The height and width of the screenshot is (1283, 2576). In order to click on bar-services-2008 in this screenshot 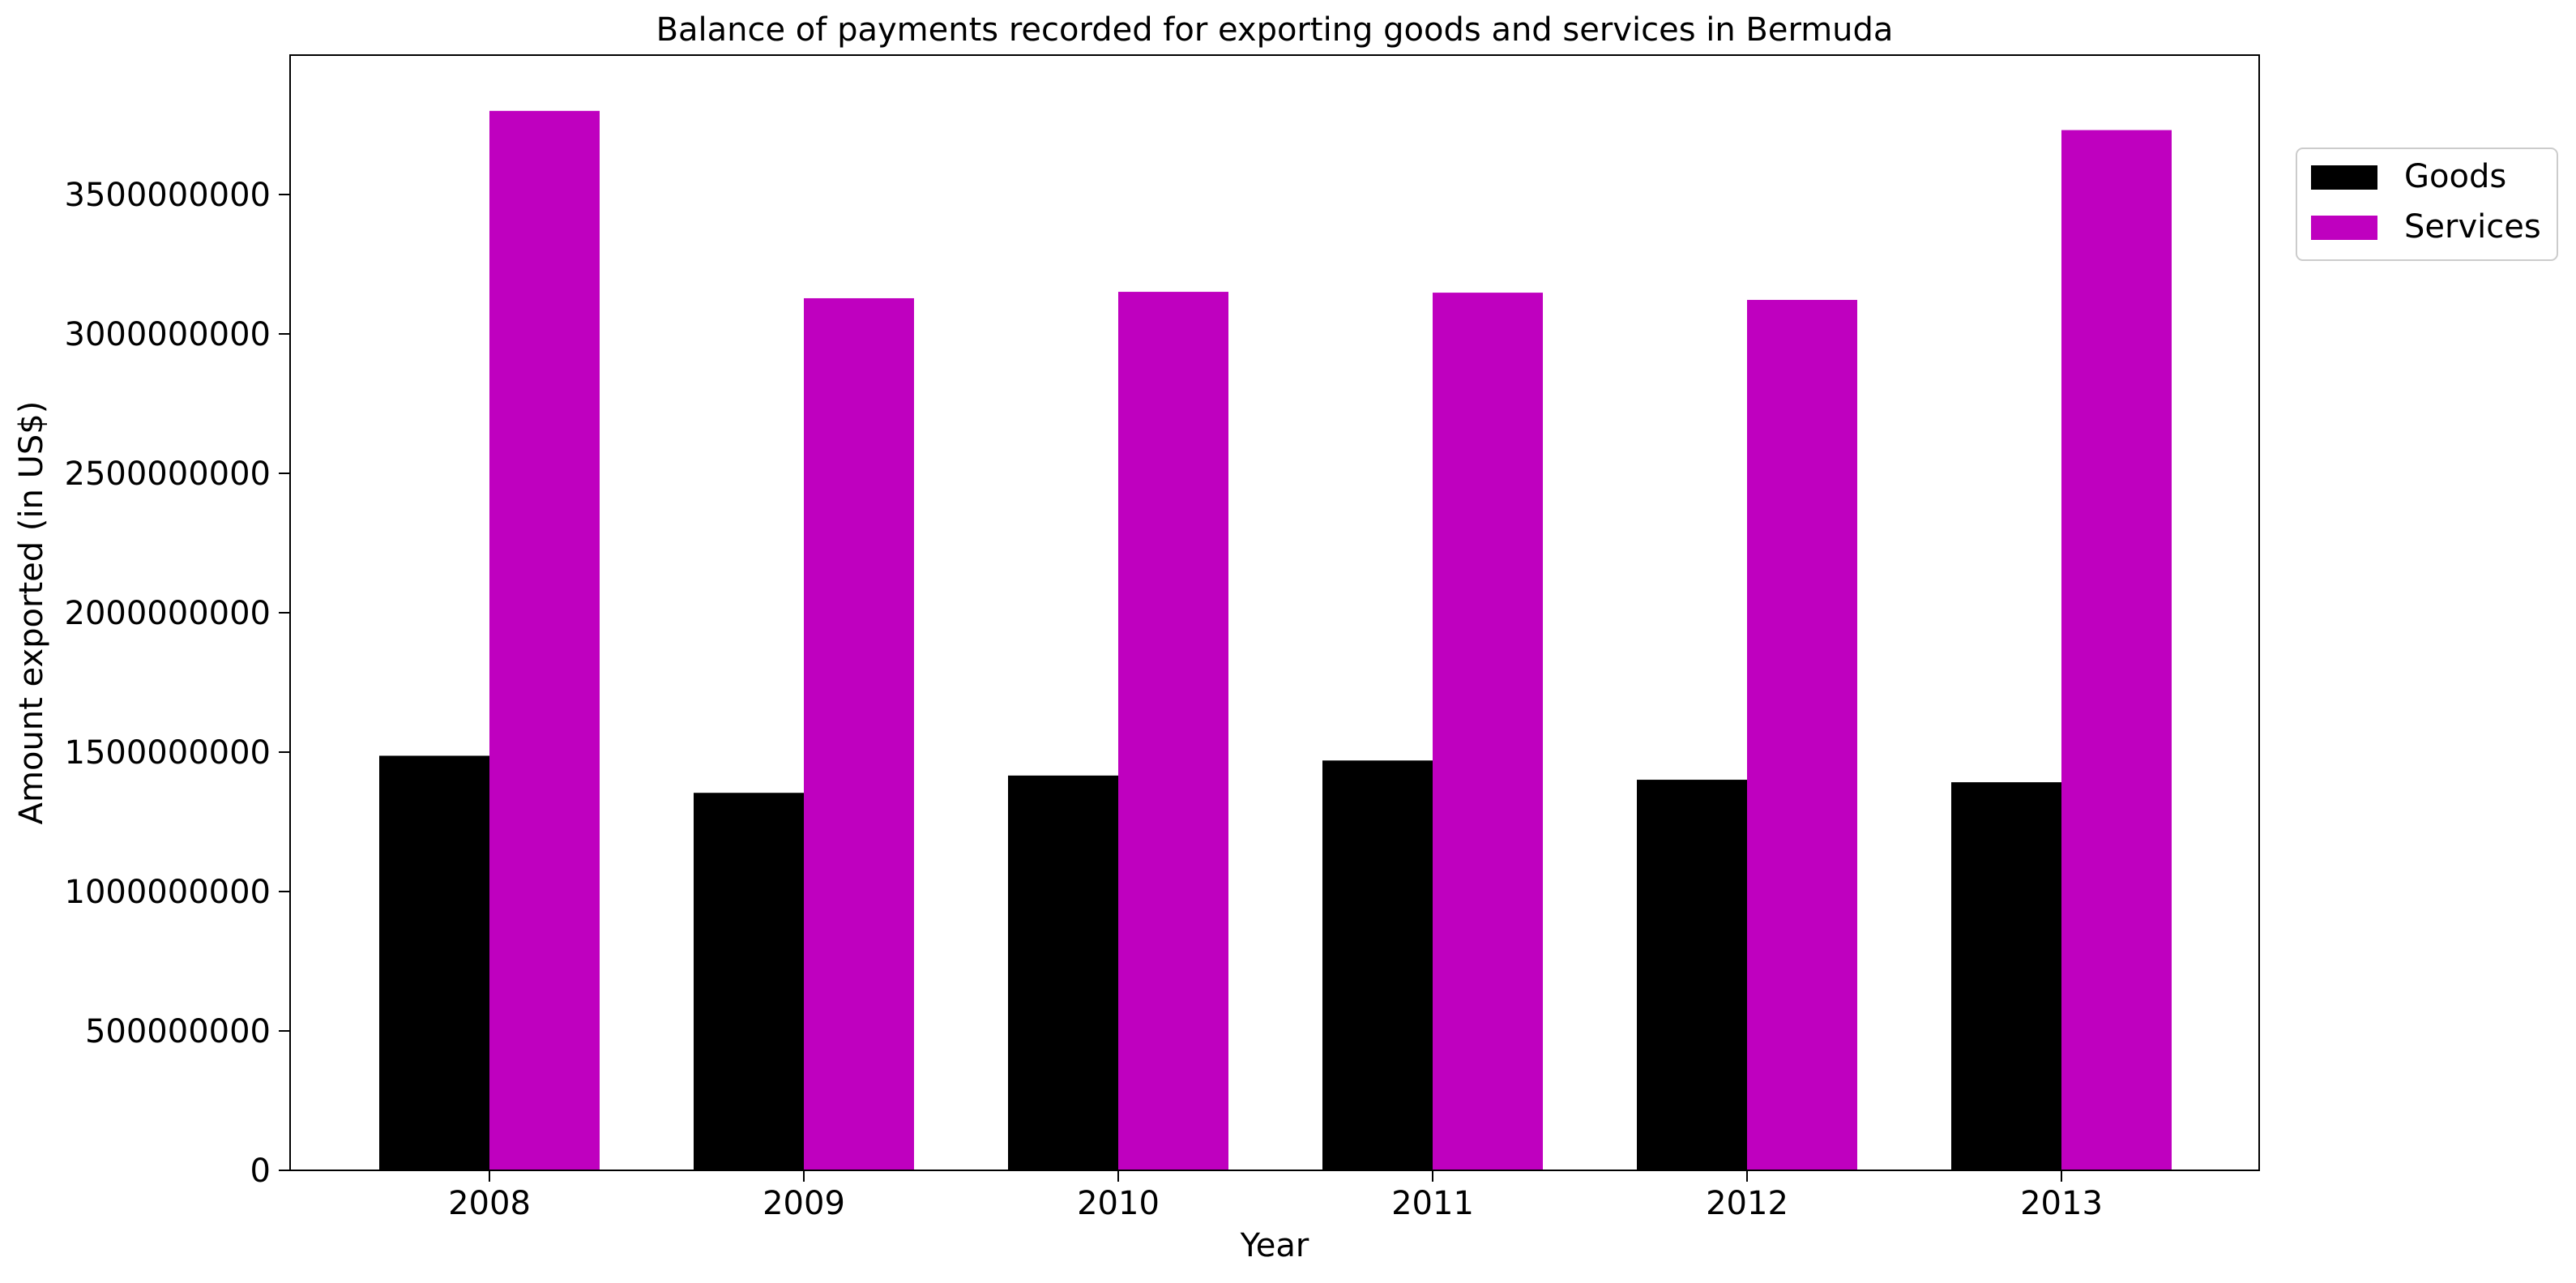, I will do `click(544, 640)`.